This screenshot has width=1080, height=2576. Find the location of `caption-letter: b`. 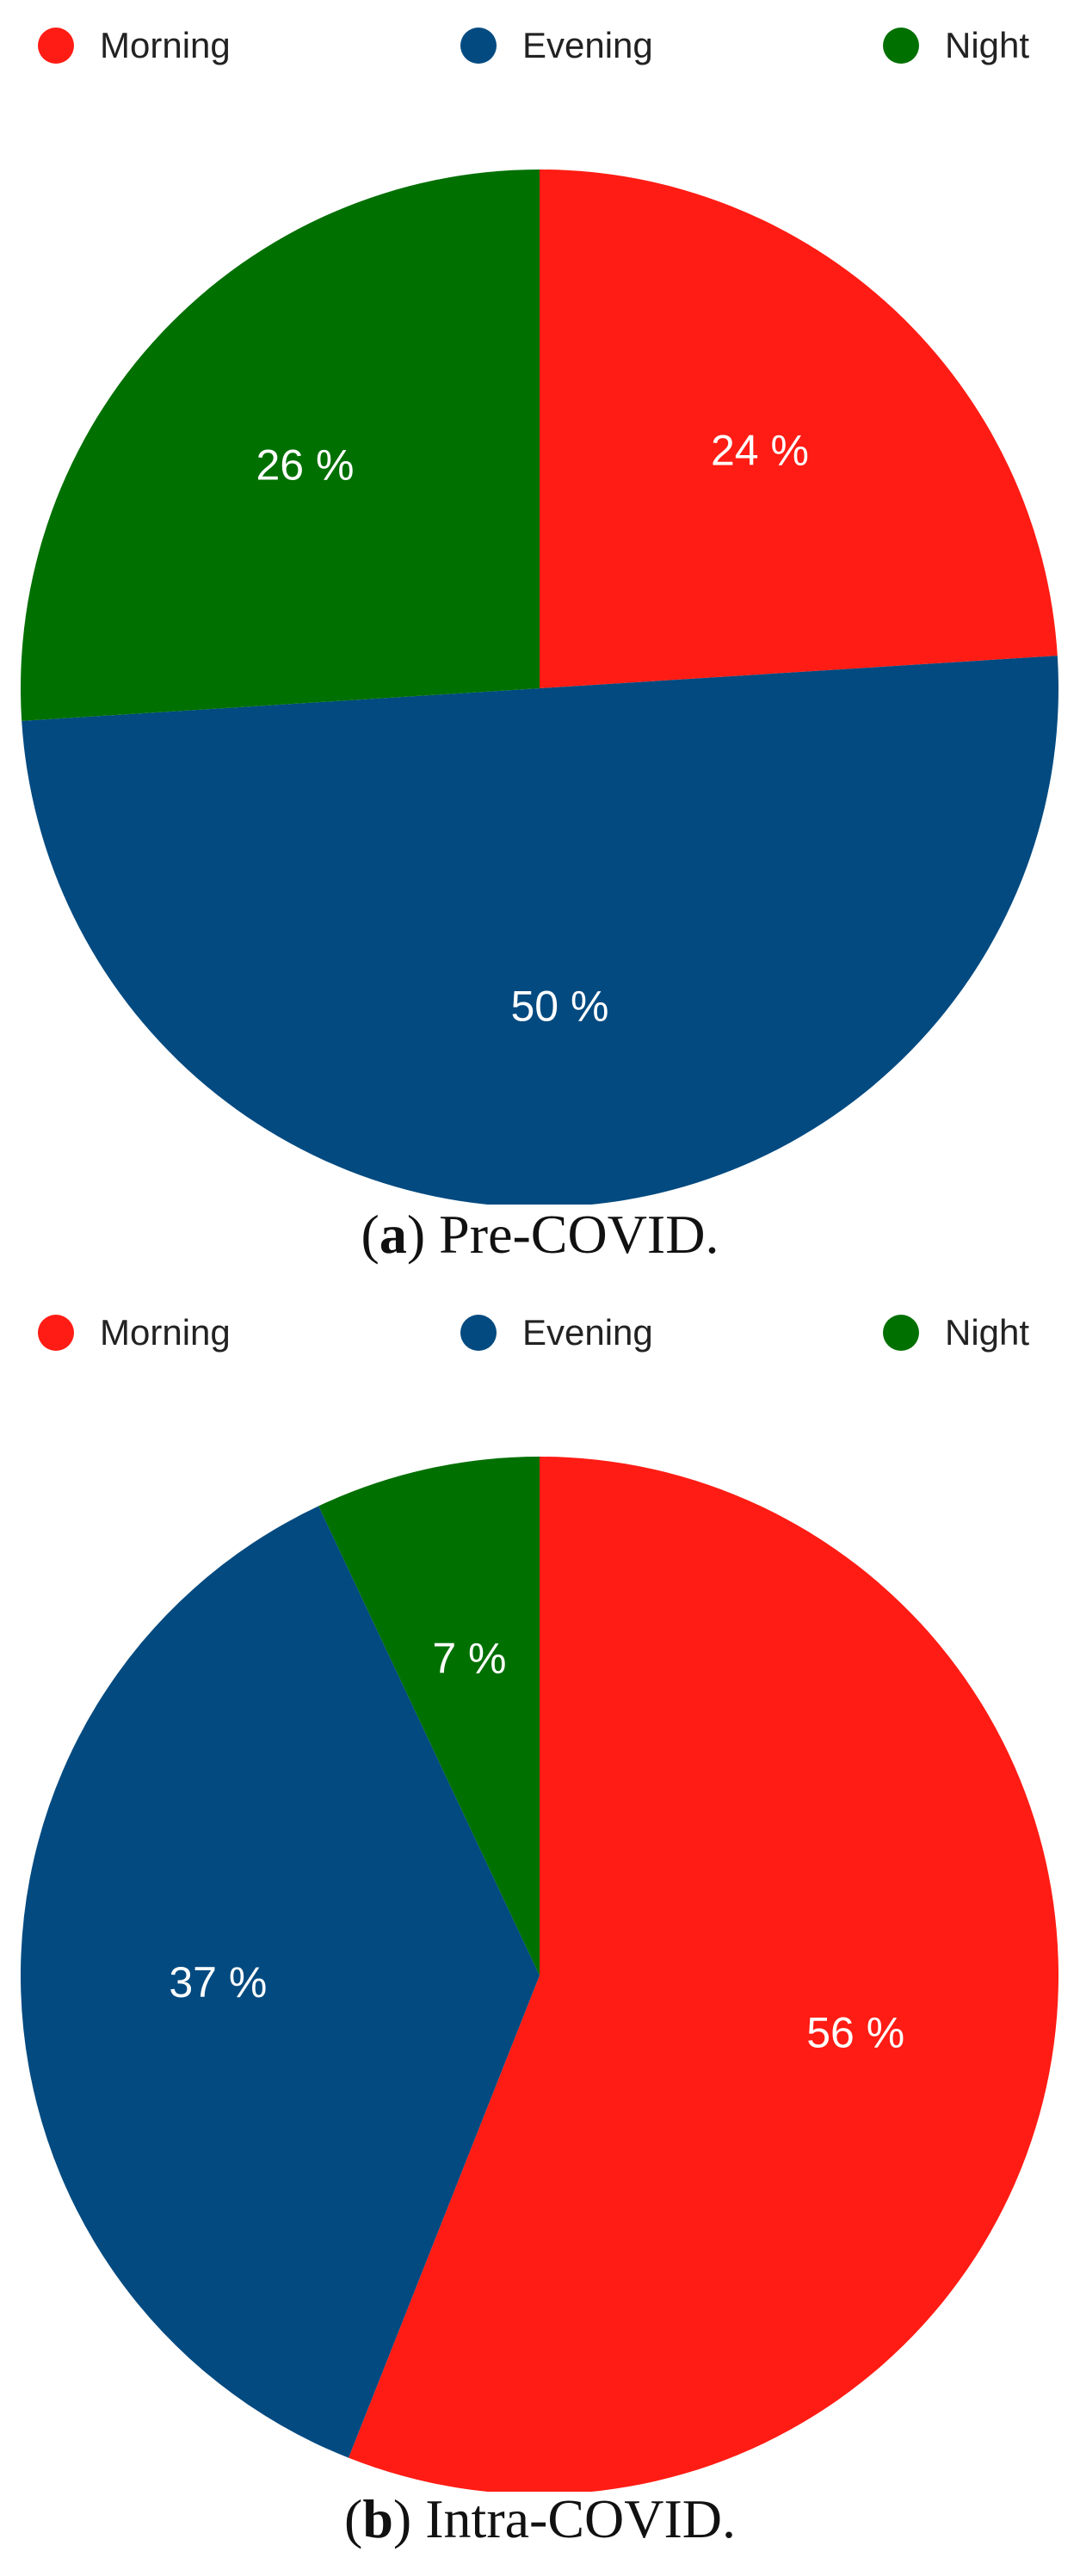

caption-letter: b is located at coordinates (377, 2519).